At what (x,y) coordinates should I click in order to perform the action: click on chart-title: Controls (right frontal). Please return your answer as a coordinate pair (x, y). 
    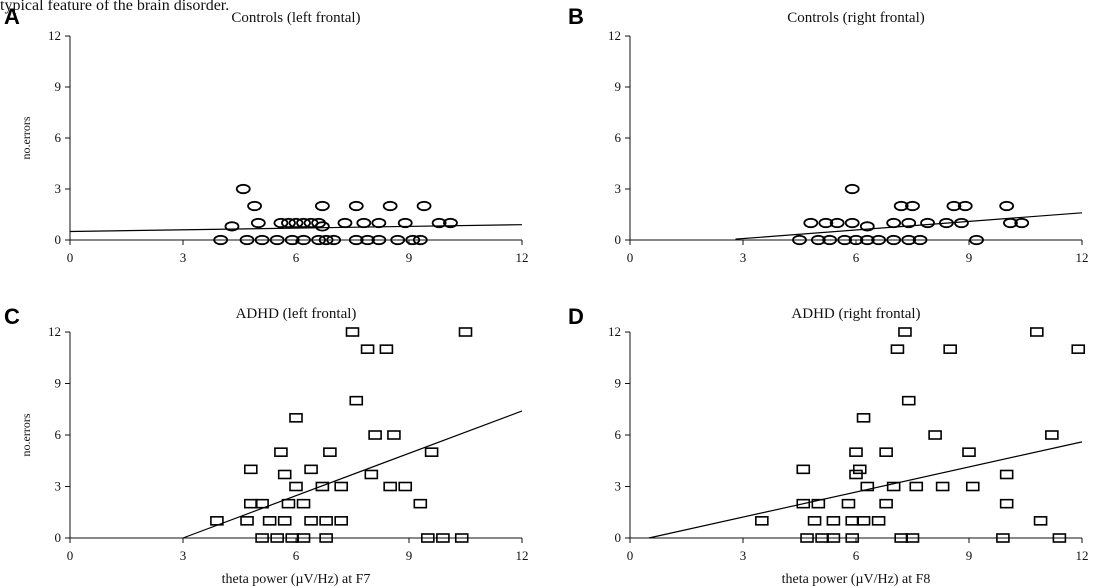
    Looking at the image, I should click on (855, 18).